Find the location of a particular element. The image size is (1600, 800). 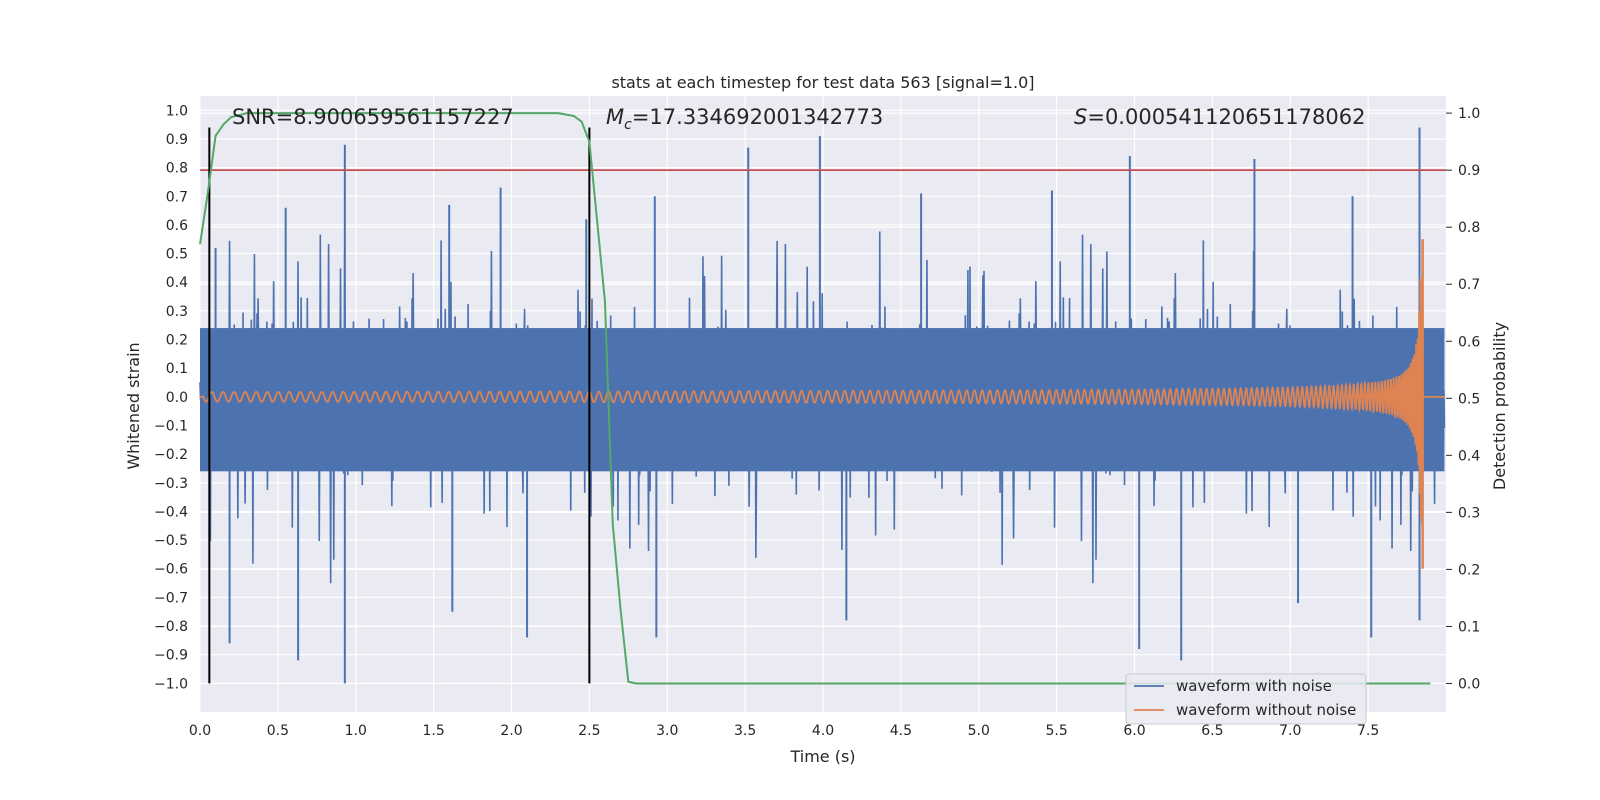

legend-box is located at coordinates (1246, 699).